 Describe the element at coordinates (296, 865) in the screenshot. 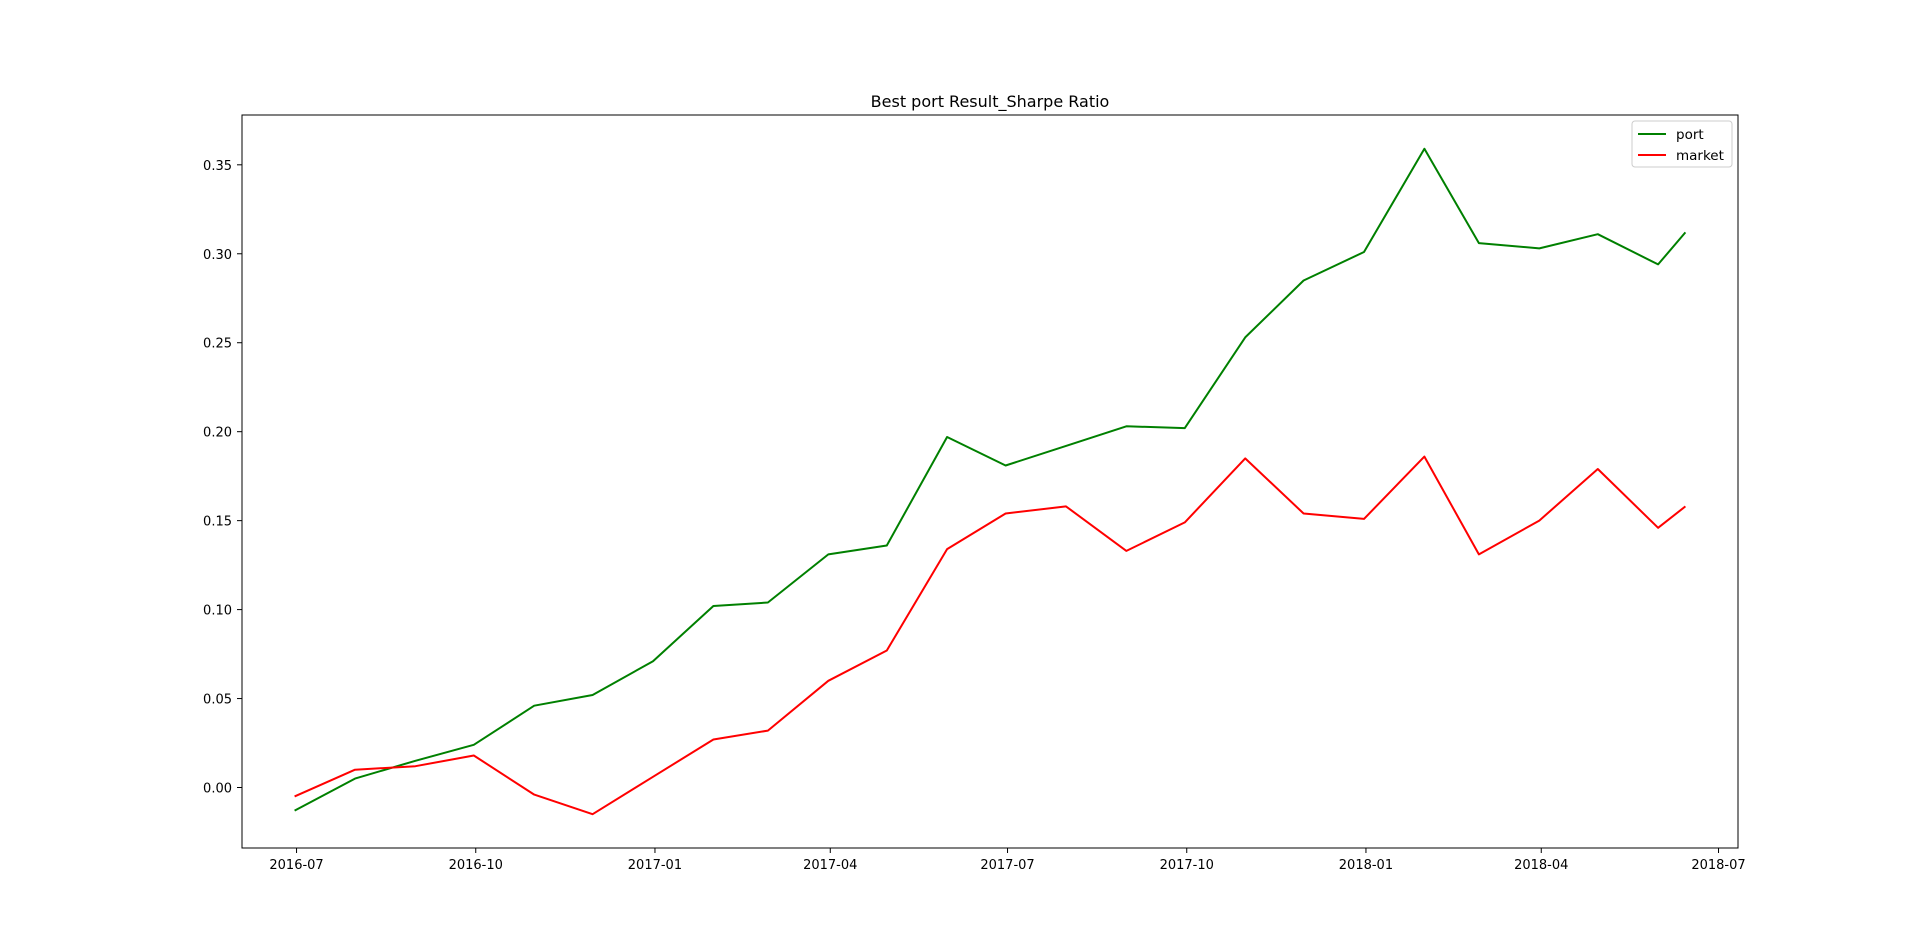

I see `x-tick-label: 2016-07` at that location.